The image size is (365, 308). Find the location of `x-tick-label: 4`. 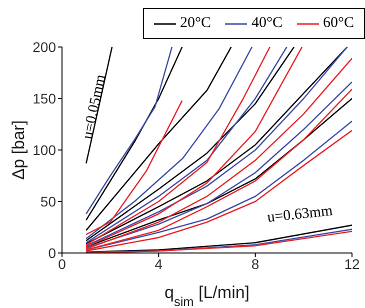

x-tick-label: 4 is located at coordinates (158, 264).